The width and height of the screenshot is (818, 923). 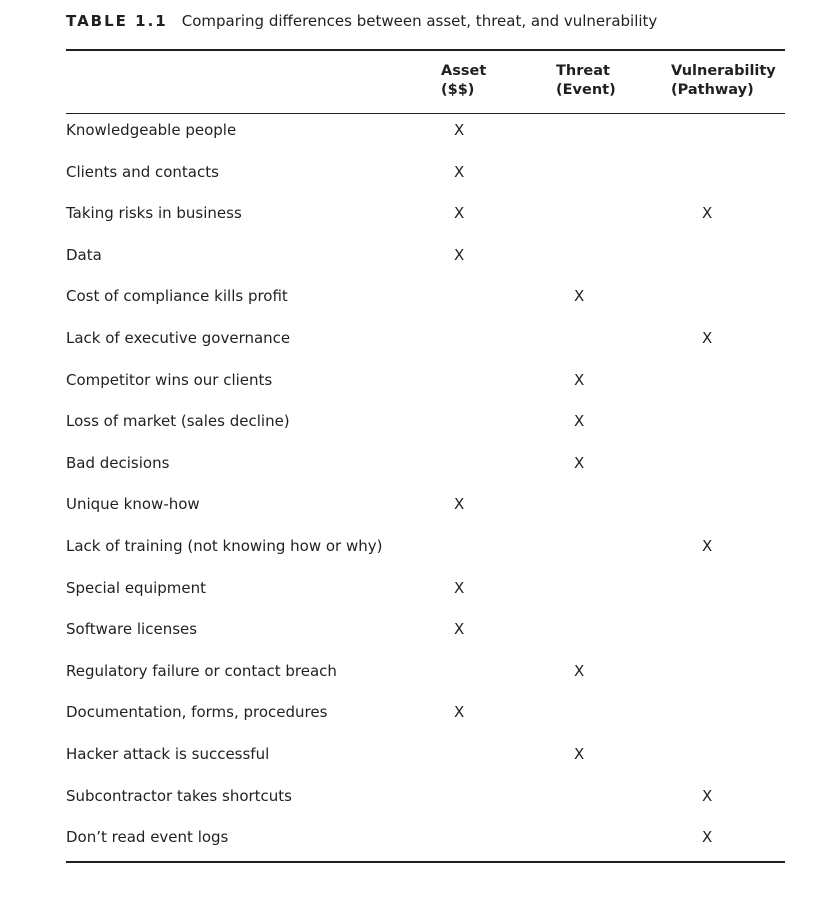 I want to click on row-label: Clients and contacts, so click(x=142, y=171).